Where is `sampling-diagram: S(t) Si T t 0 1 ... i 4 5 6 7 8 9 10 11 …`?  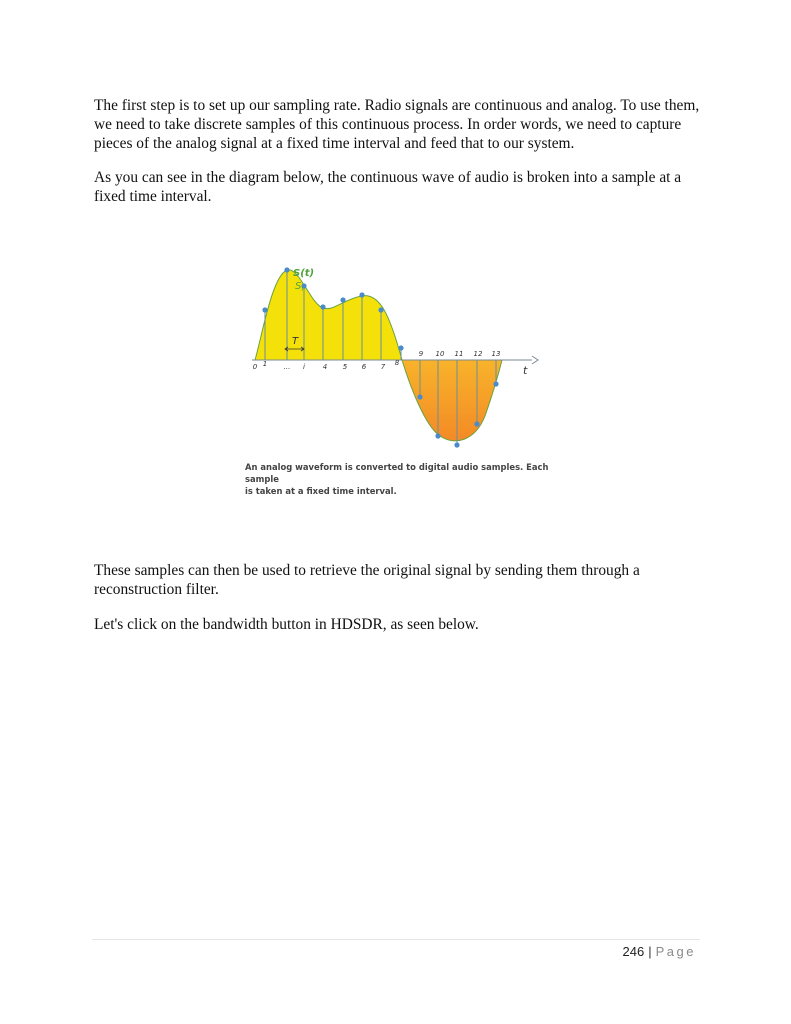
sampling-diagram: S(t) Si T t 0 1 ... i 4 5 6 7 8 9 10 11 … is located at coordinates (395, 357).